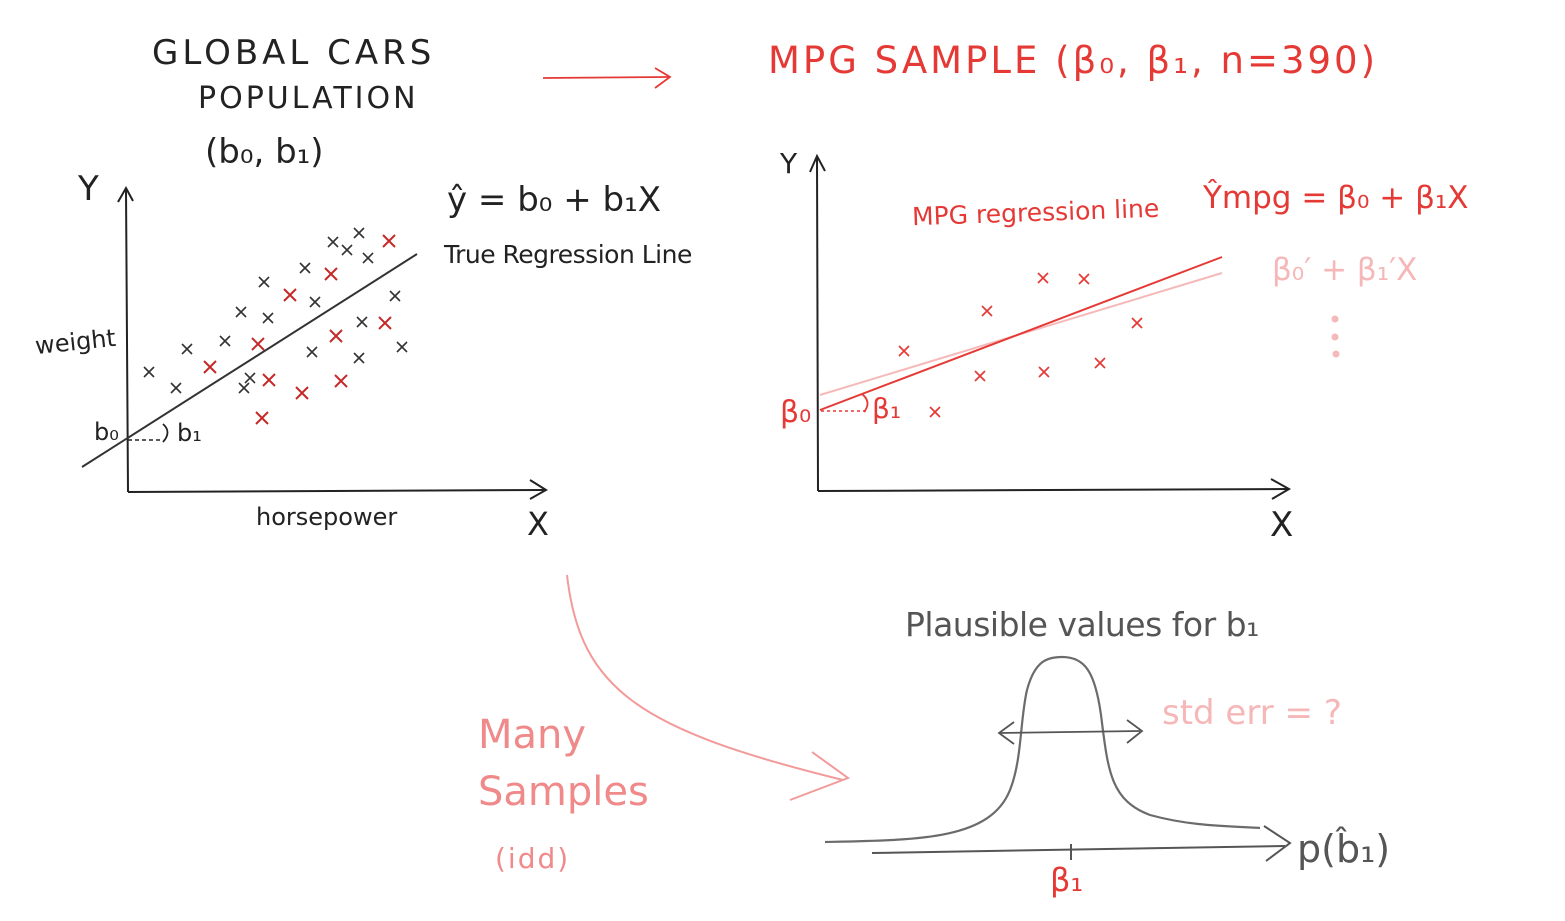 This screenshot has height=921, width=1565. Describe the element at coordinates (1020, 345) in the screenshot. I see `sample-points` at that location.